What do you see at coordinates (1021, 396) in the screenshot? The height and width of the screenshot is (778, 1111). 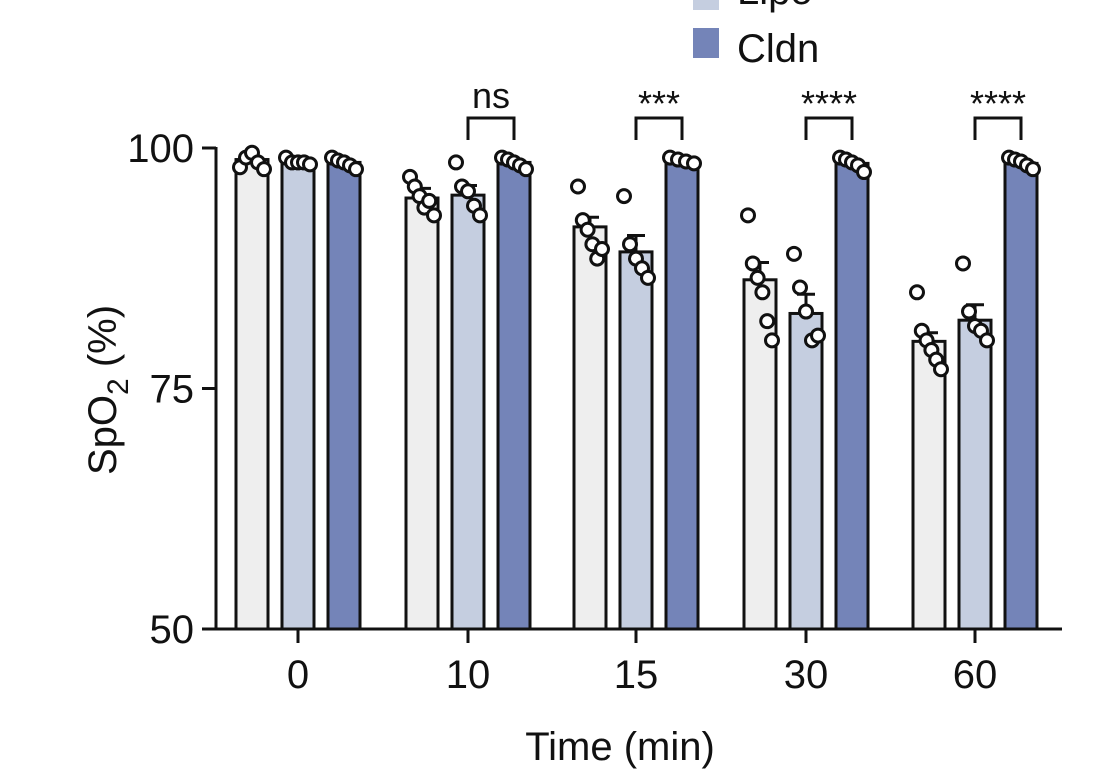 I see `bar-60-s2` at bounding box center [1021, 396].